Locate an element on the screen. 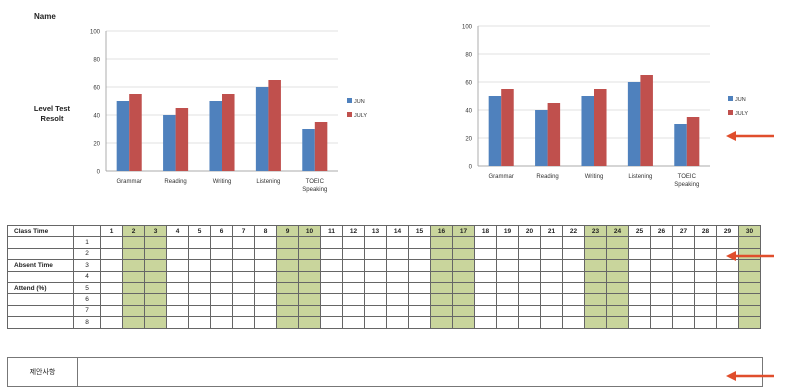 The image size is (790, 390). bar-jun is located at coordinates (680, 145).